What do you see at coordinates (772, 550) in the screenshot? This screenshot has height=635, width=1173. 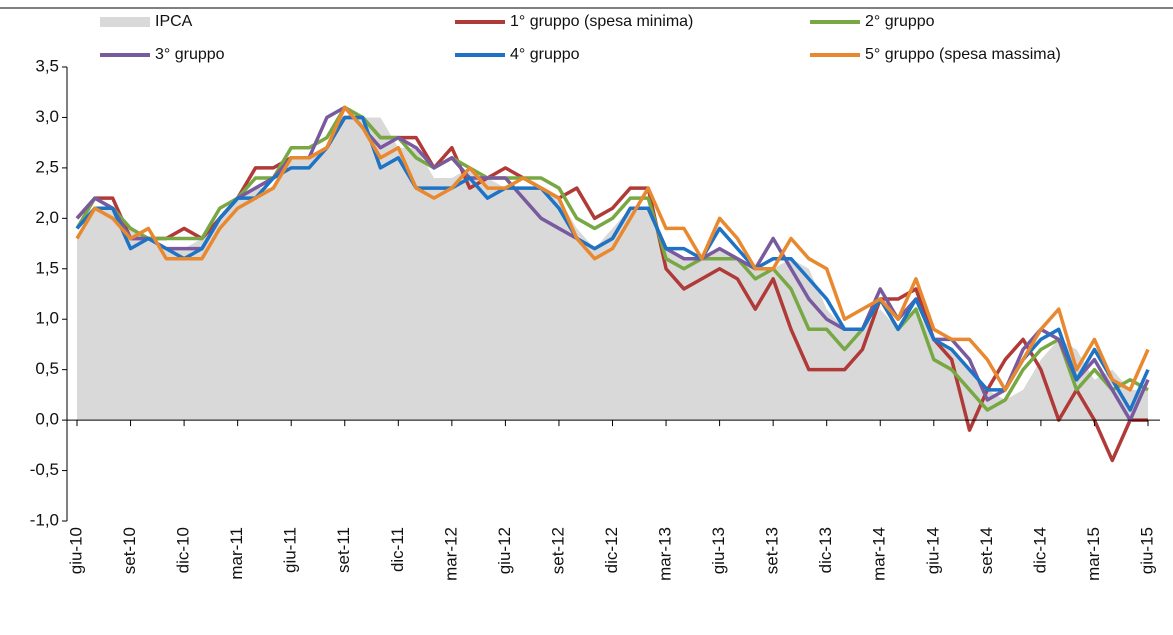 I see `x-tick-label: set-13` at bounding box center [772, 550].